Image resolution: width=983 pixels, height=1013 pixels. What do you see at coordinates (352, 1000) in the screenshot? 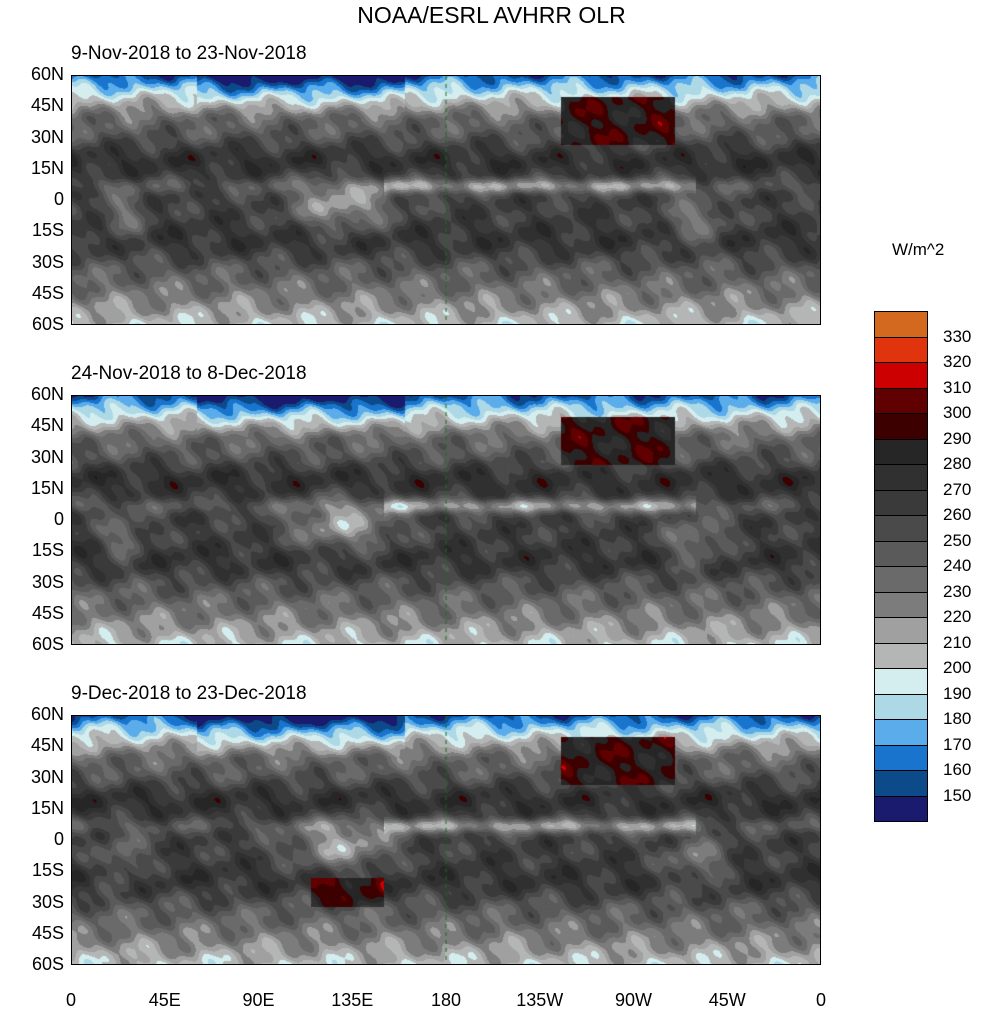
I see `lon-tick-label: 135E` at bounding box center [352, 1000].